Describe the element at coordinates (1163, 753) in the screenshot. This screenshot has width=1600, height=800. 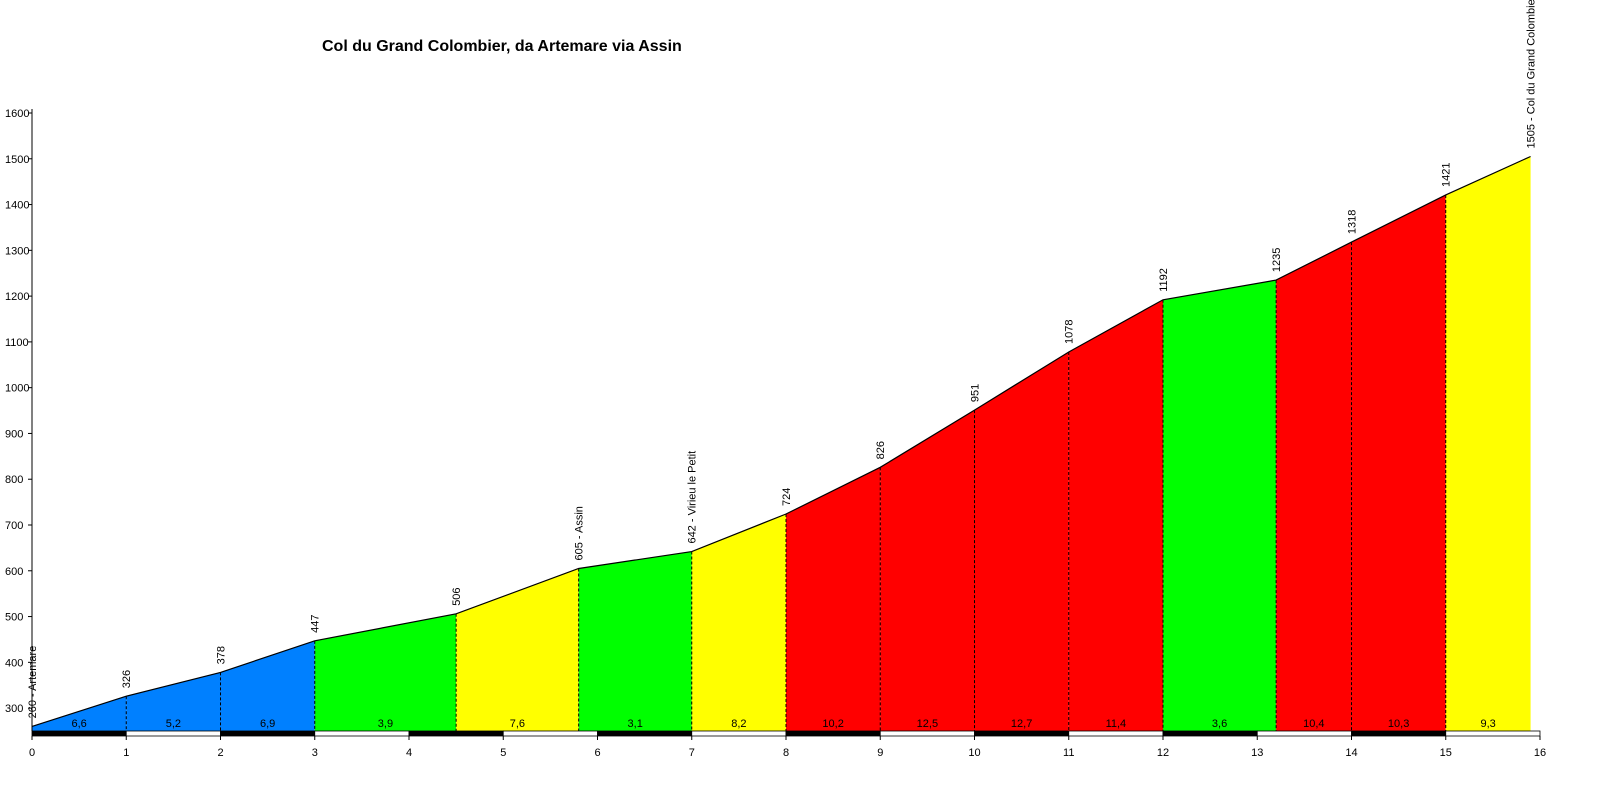
I see `x-tick-label: 12` at that location.